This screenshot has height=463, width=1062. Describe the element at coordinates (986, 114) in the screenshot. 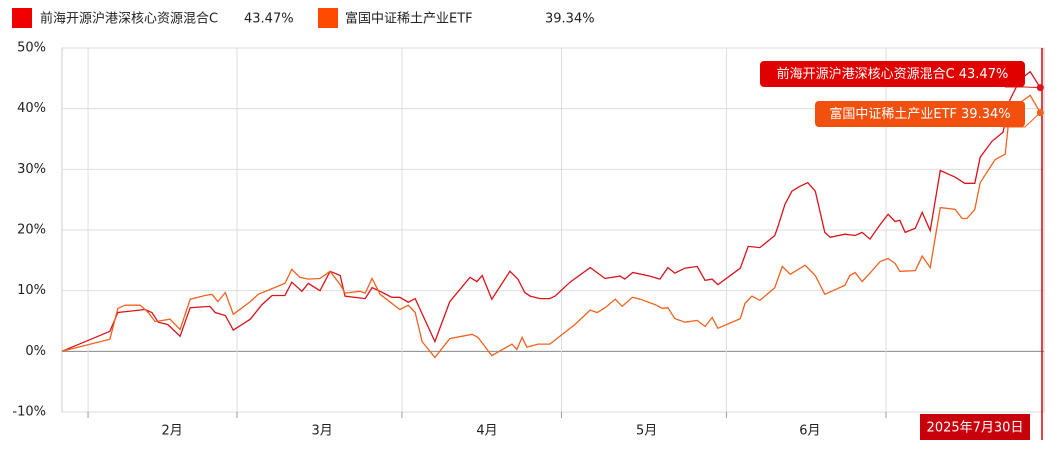

I see `callout-value: 39.34%` at that location.